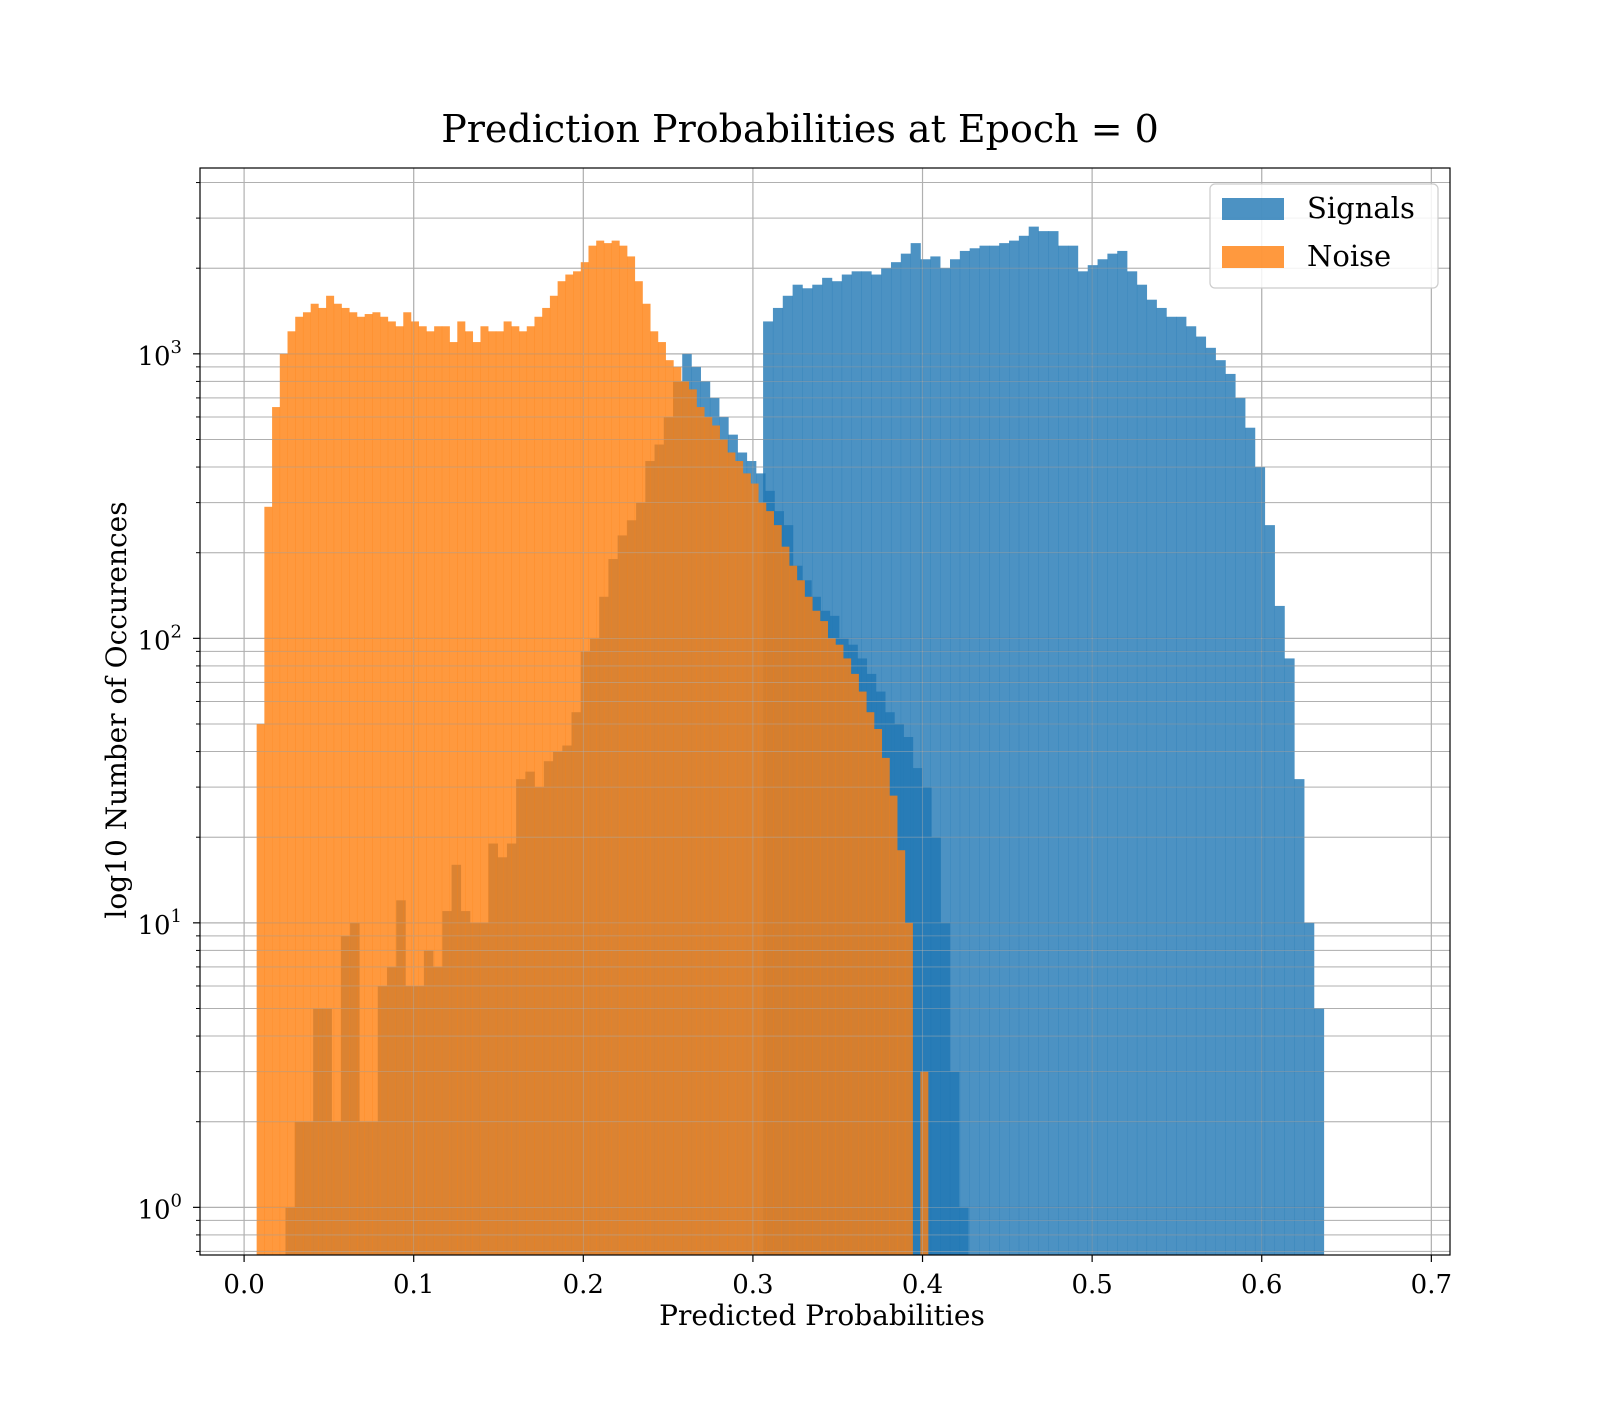 The height and width of the screenshot is (1405, 1600). What do you see at coordinates (1349, 256) in the screenshot?
I see `legend-label: Noise` at bounding box center [1349, 256].